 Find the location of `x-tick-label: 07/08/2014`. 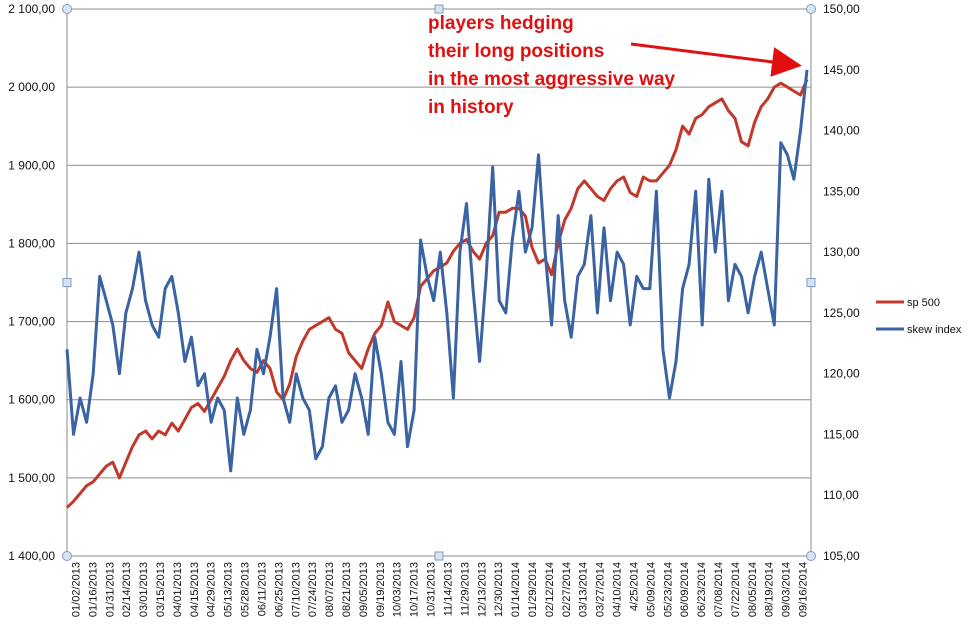

x-tick-label: 07/08/2014 is located at coordinates (719, 589).